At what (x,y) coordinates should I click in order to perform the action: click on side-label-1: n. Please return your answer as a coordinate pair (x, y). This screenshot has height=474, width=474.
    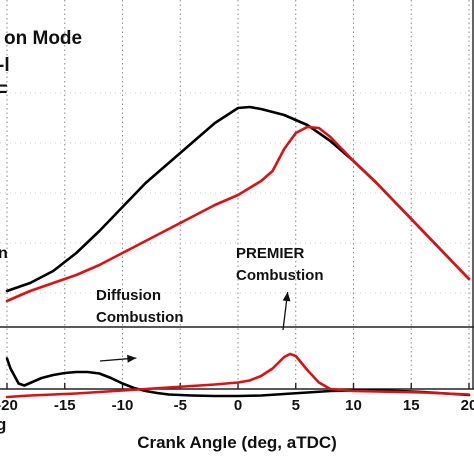
    Looking at the image, I should click on (4, 253).